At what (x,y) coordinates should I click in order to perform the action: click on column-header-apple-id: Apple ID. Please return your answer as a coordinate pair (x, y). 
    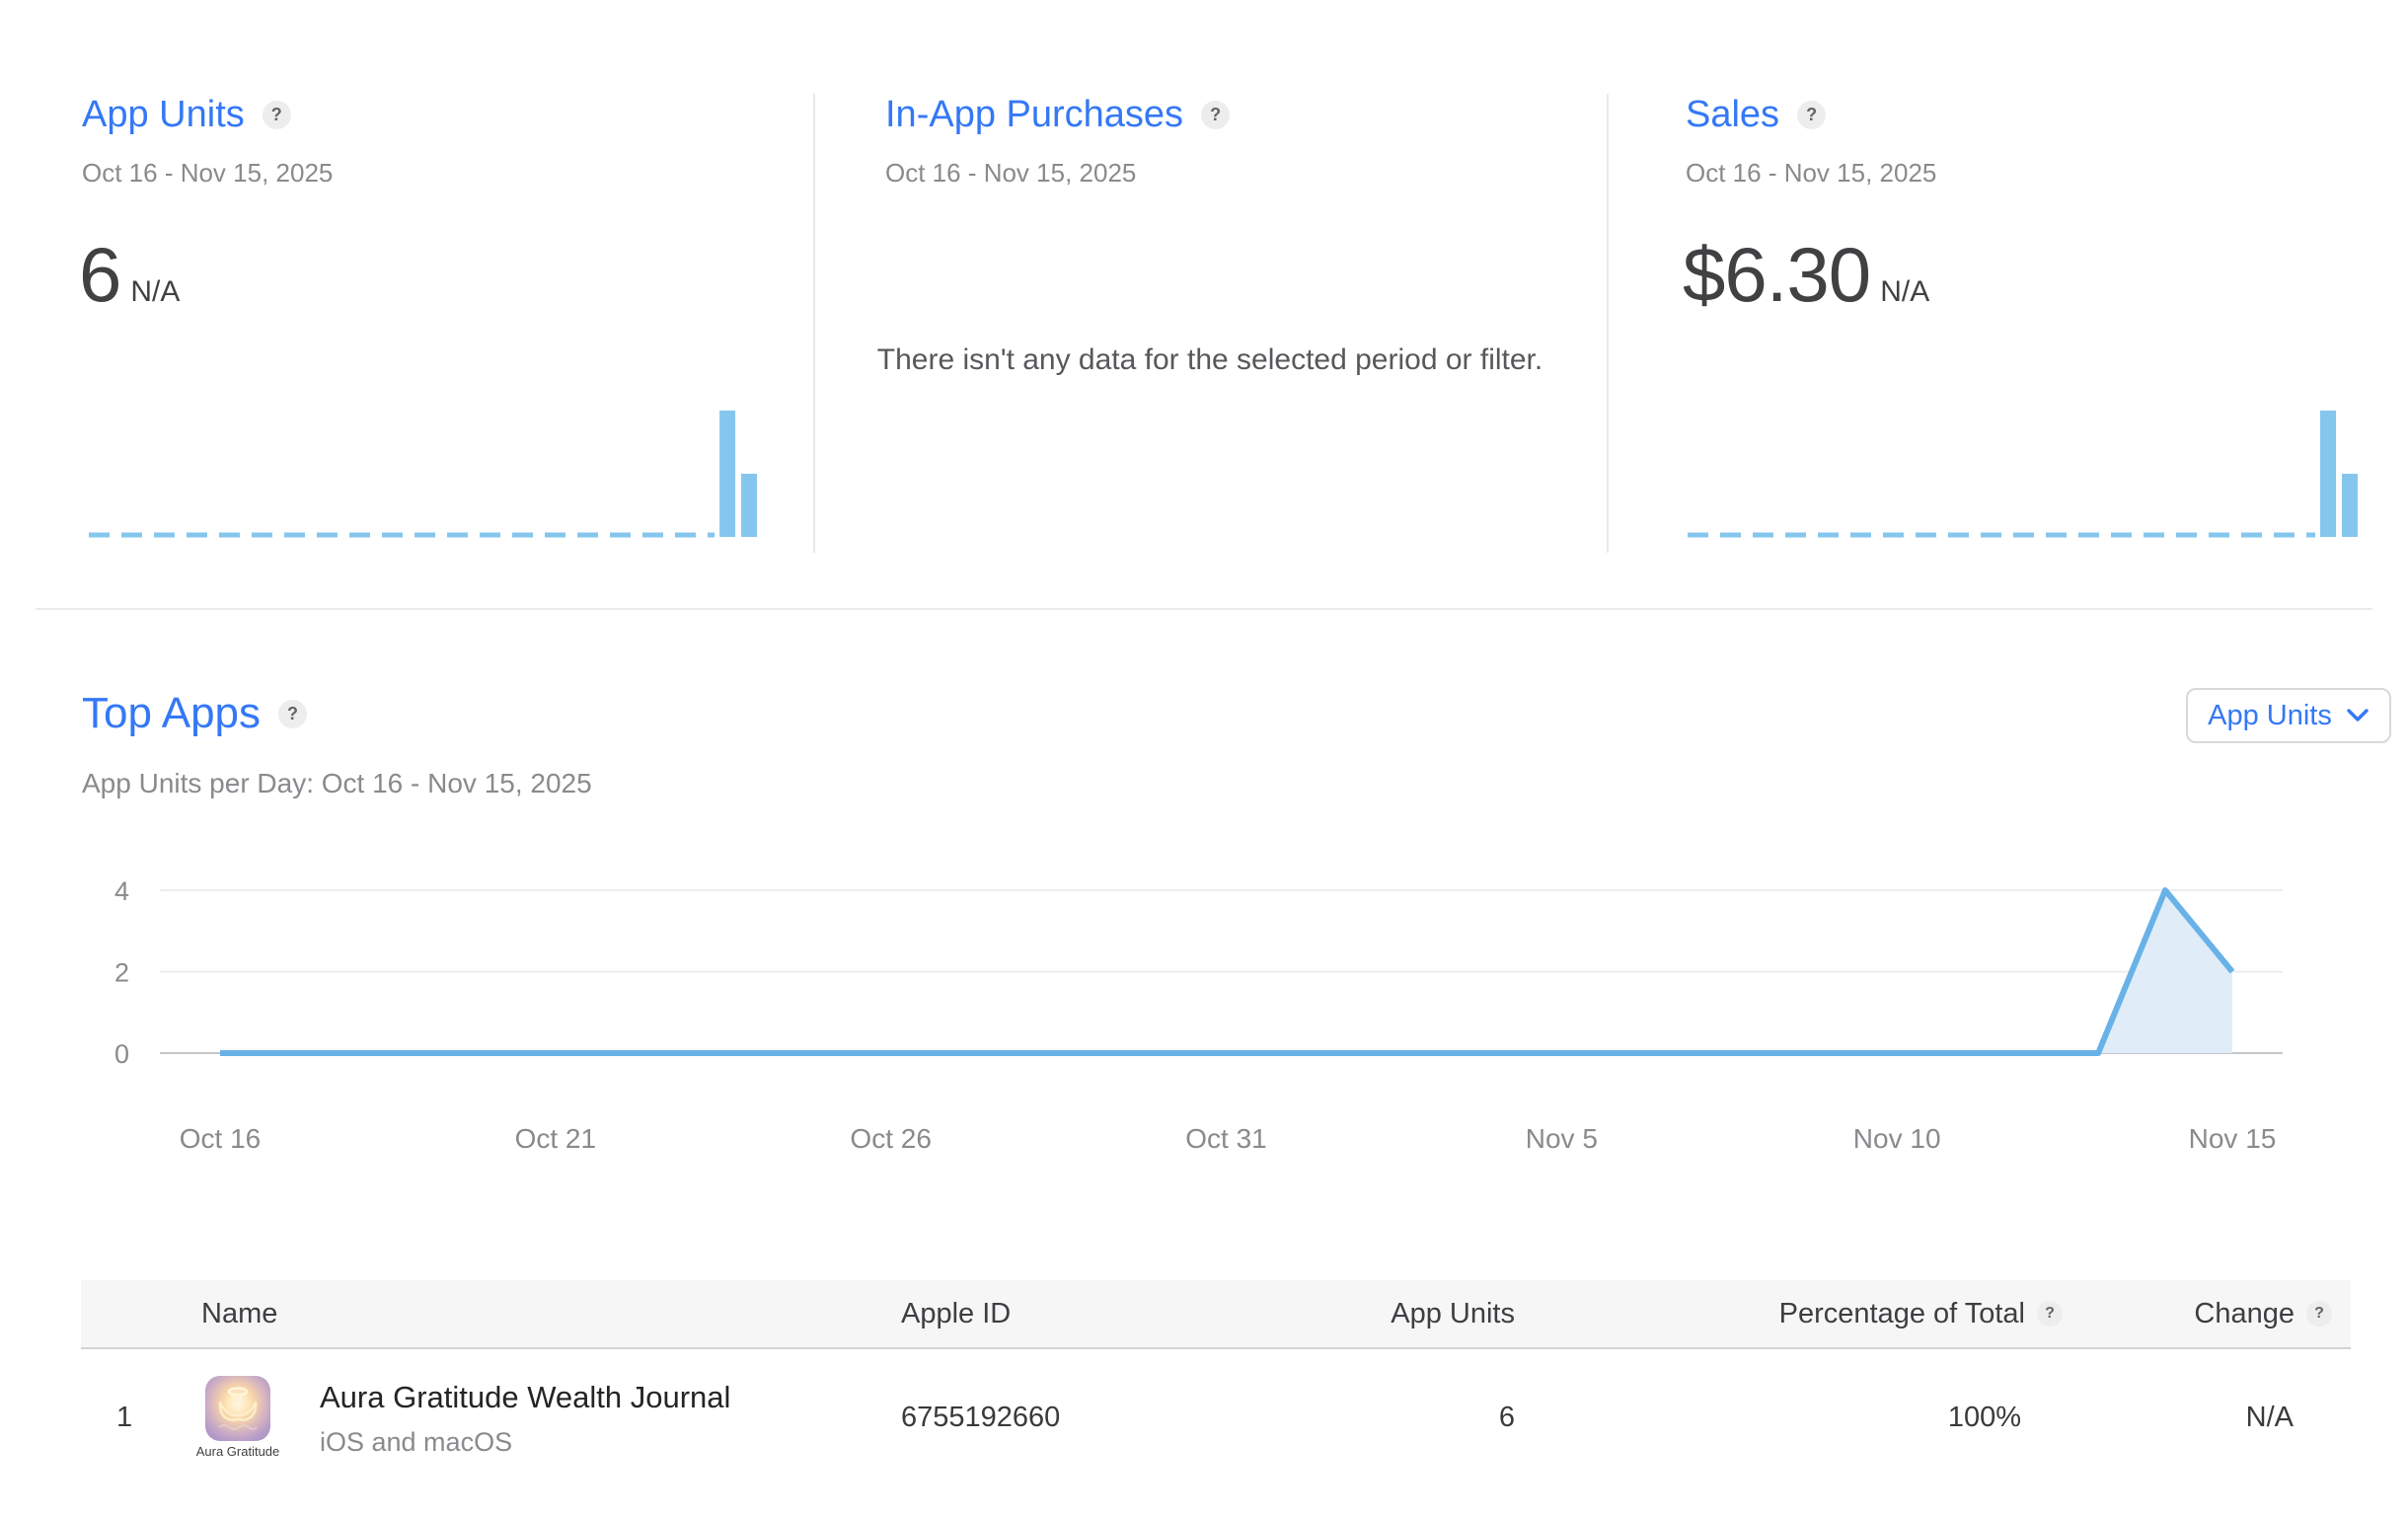
    Looking at the image, I should click on (956, 1313).